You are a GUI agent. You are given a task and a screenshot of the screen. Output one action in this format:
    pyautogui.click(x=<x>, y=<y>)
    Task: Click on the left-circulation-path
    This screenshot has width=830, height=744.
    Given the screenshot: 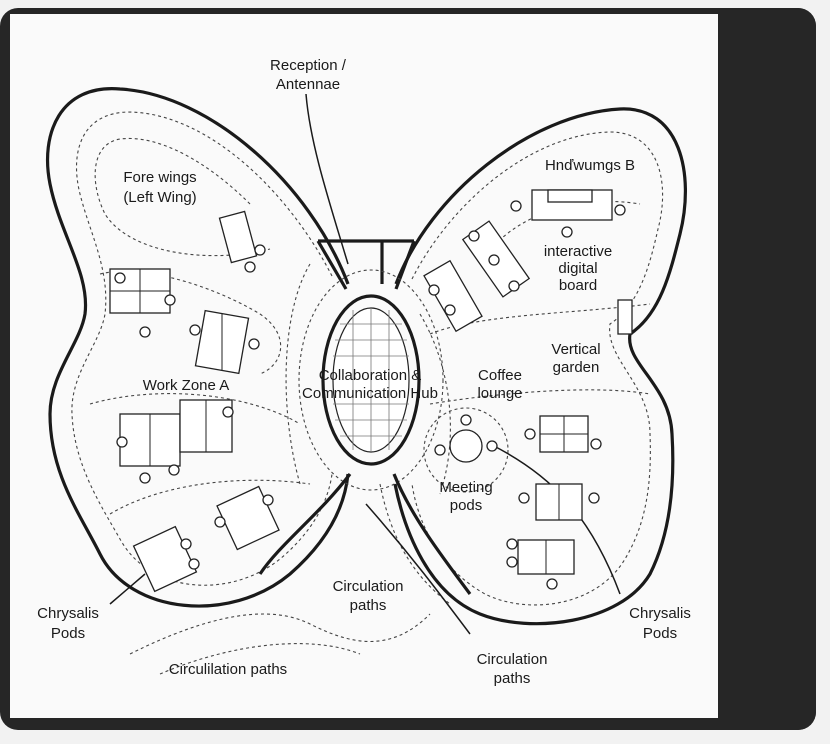 What is the action you would take?
    pyautogui.click(x=298, y=374)
    